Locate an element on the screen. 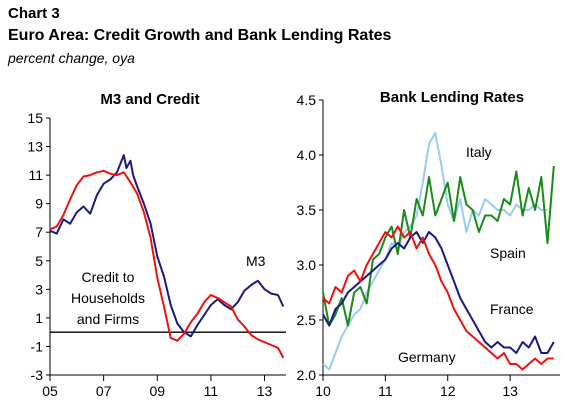 The height and width of the screenshot is (407, 572). y-tick-label: 4.0 is located at coordinates (307, 155).